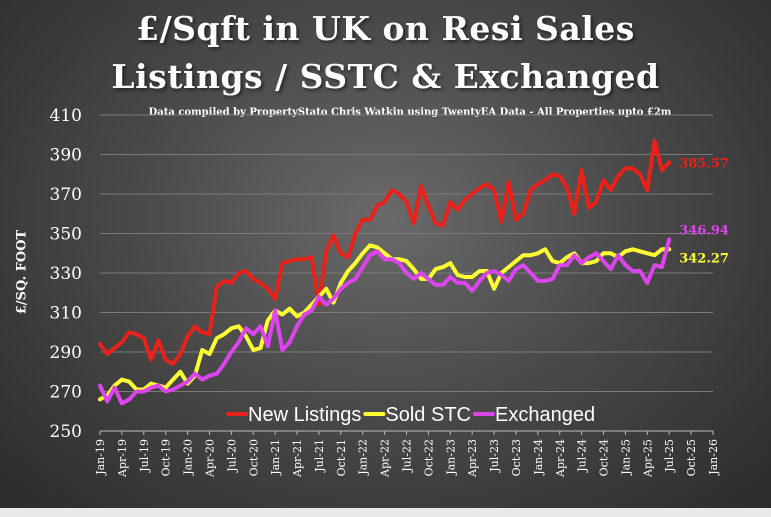  Describe the element at coordinates (669, 456) in the screenshot. I see `x-tick-label: Jul-25` at that location.